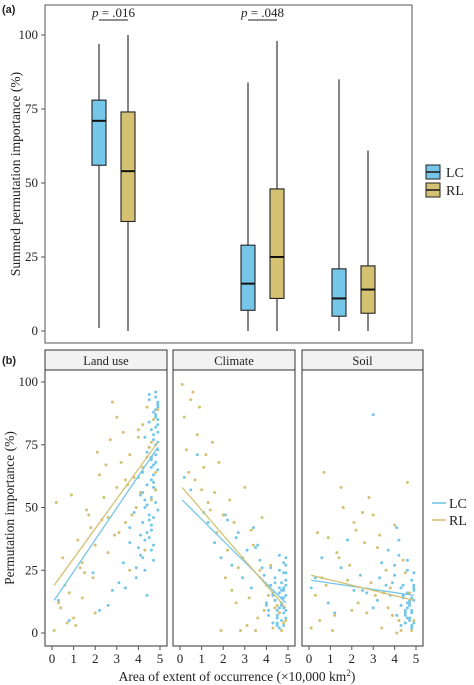 The height and width of the screenshot is (685, 474). Describe the element at coordinates (288, 658) in the screenshot. I see `x-tick-label: 5` at that location.